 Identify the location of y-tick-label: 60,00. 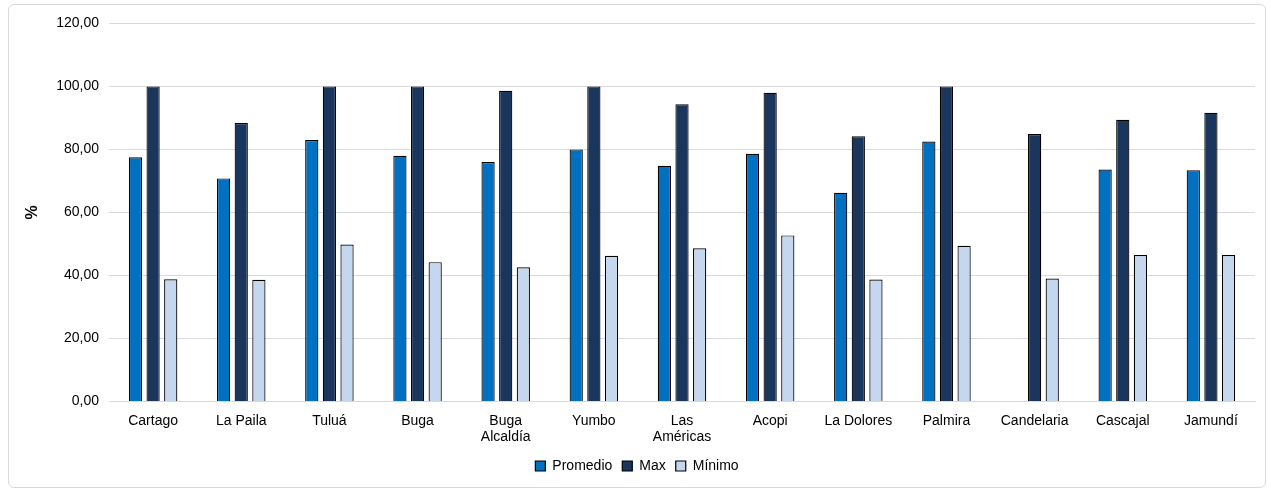
(81, 211).